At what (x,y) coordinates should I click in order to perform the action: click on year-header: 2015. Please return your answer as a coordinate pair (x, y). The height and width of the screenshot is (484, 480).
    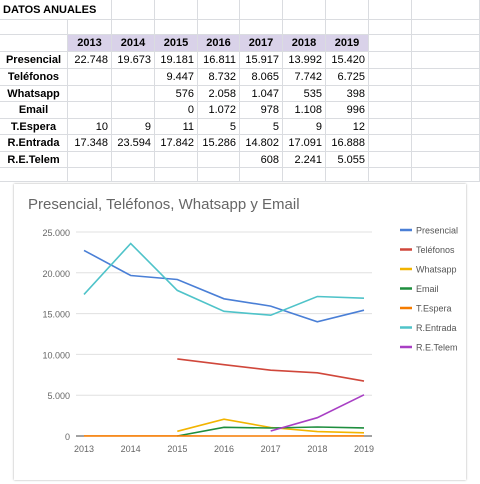
    Looking at the image, I should click on (176, 43).